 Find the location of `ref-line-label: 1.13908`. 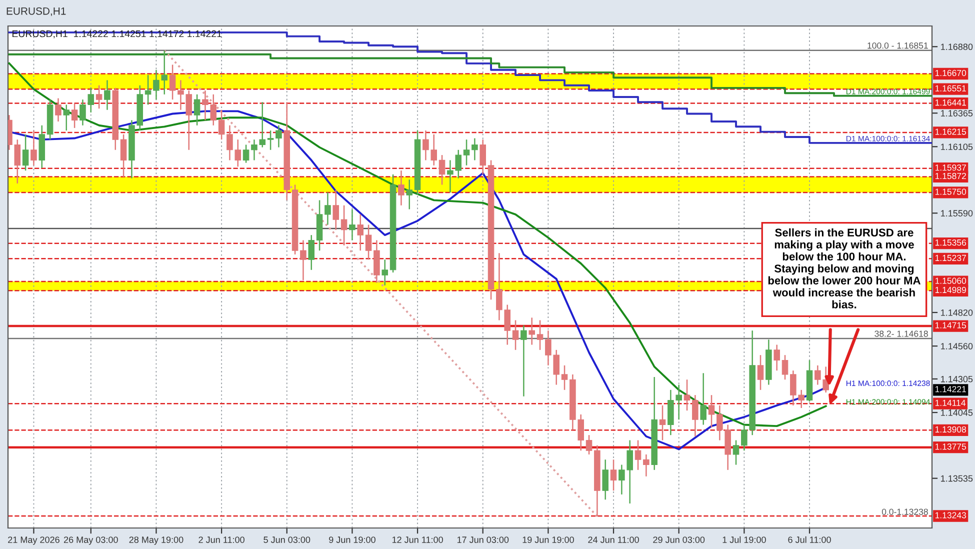

ref-line-label: 1.13908 is located at coordinates (950, 429).